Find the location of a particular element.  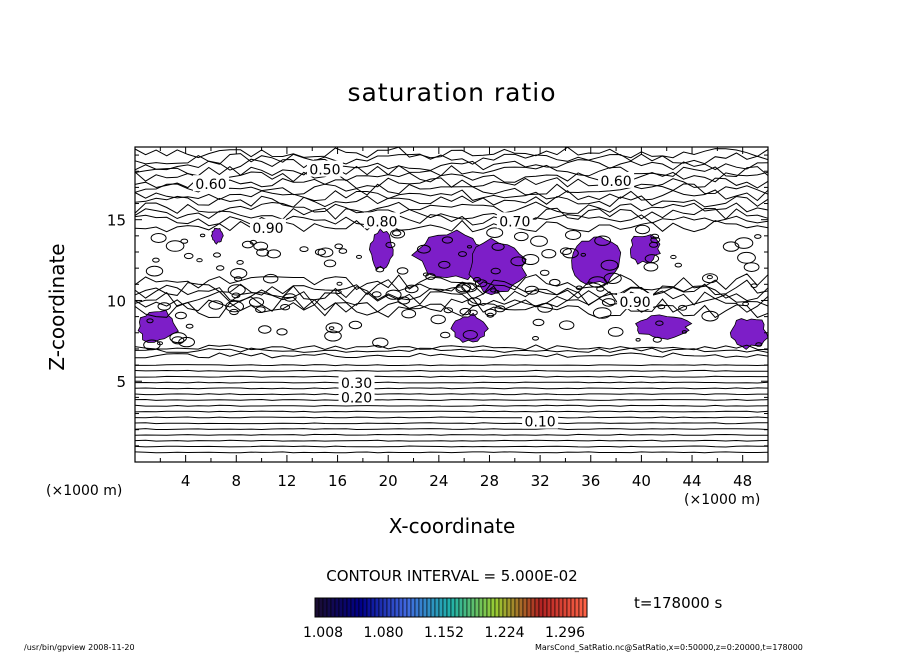

footer-left: /usr/bin/gpview 2008-11-20 is located at coordinates (79, 647).